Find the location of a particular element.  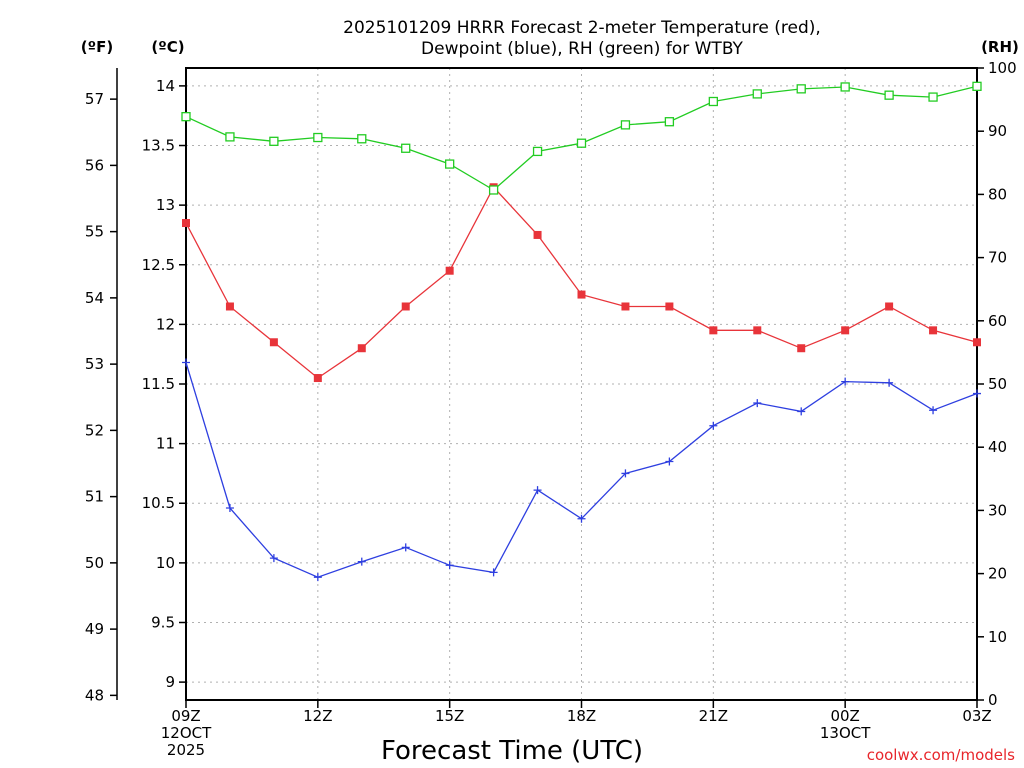

rh-tick-label: 80 is located at coordinates (997, 194).